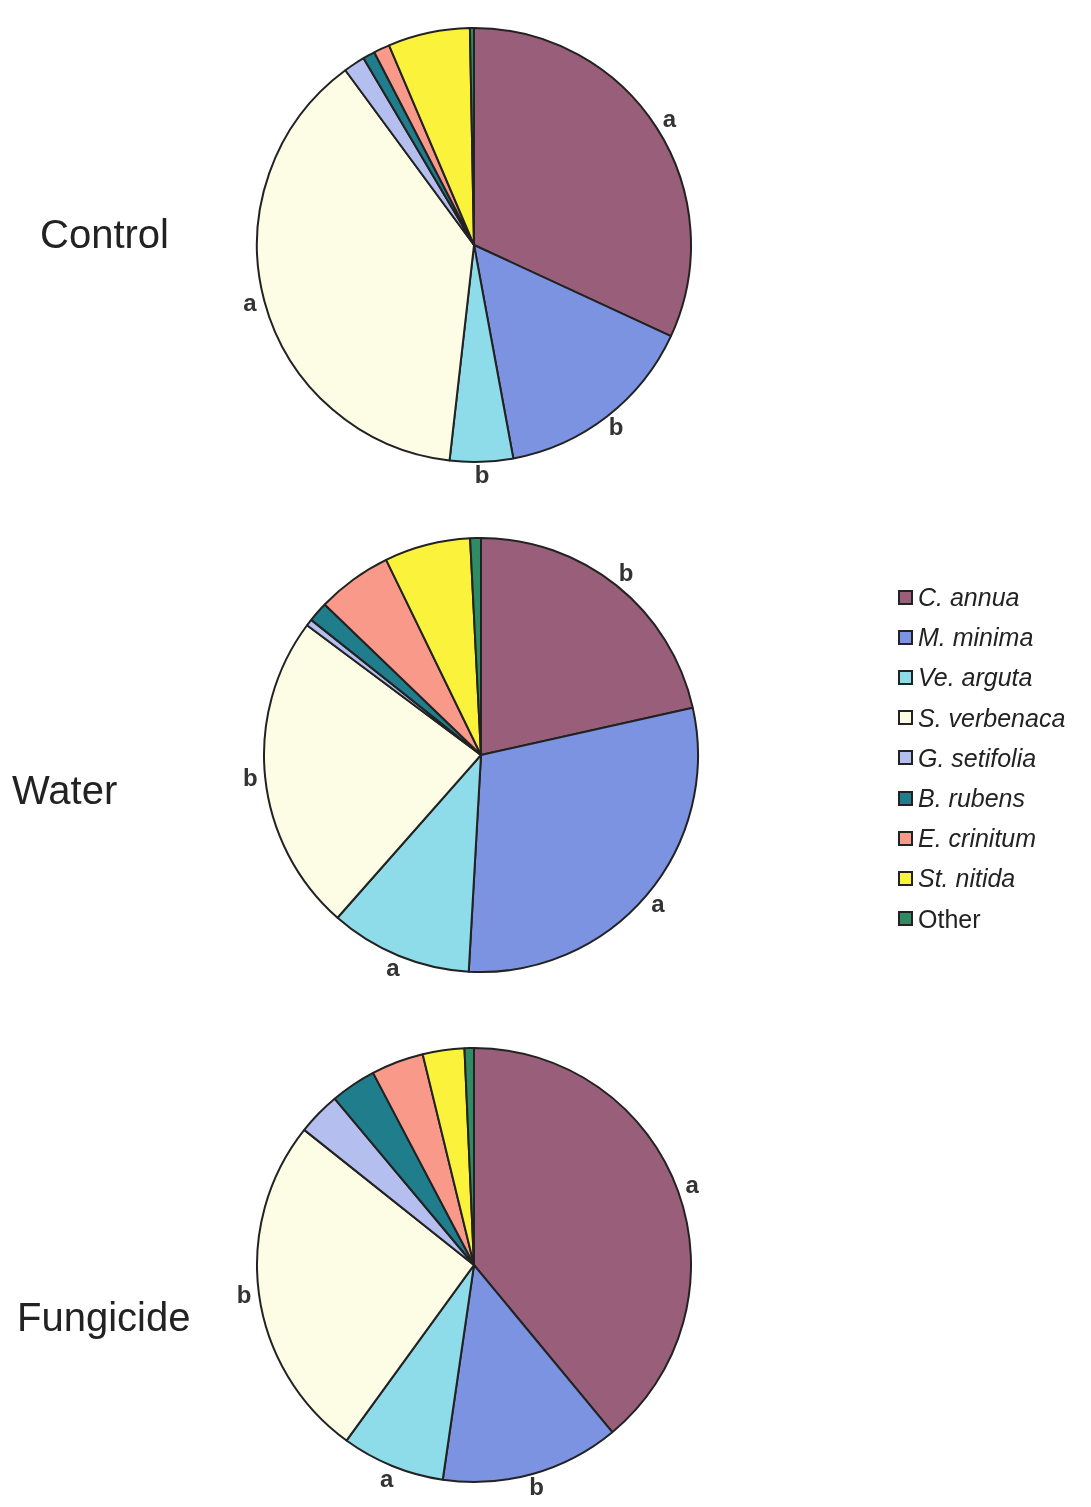 The image size is (1091, 1507). I want to click on legend-label: B. rubens, so click(972, 798).